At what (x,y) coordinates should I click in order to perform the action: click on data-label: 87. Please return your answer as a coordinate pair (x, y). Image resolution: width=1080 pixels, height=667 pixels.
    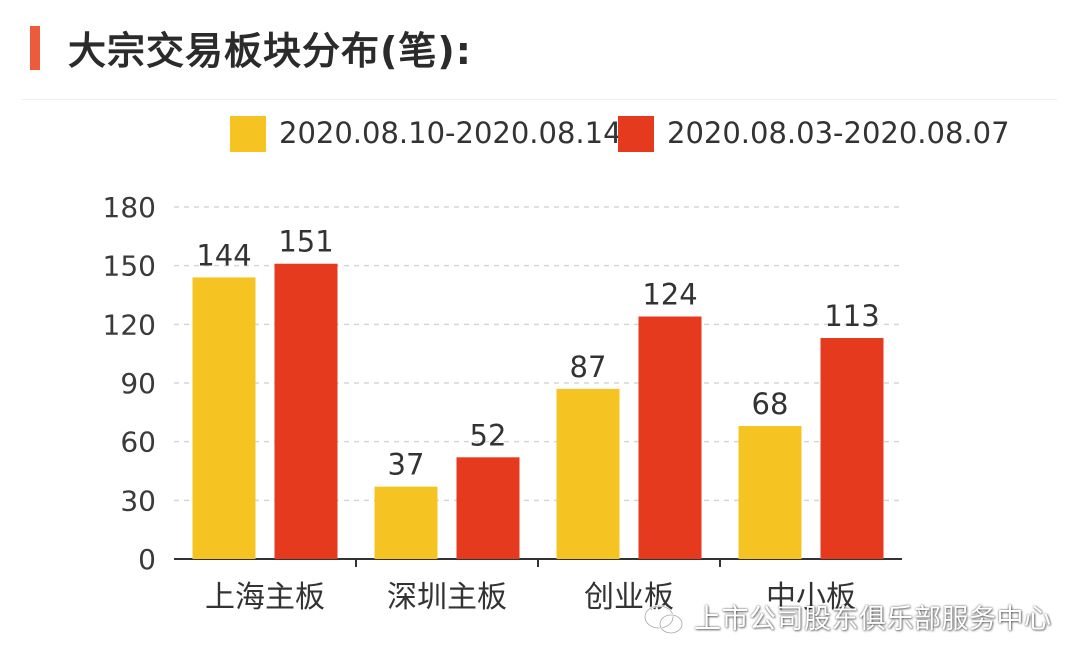
    Looking at the image, I should click on (588, 367).